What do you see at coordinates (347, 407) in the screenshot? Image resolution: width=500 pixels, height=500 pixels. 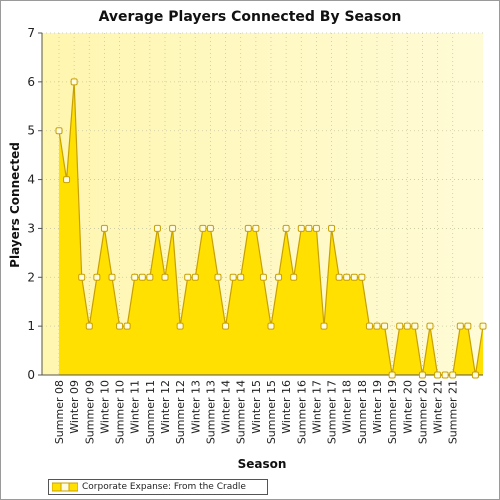 I see `x-tick-label: Winter 18` at bounding box center [347, 407].